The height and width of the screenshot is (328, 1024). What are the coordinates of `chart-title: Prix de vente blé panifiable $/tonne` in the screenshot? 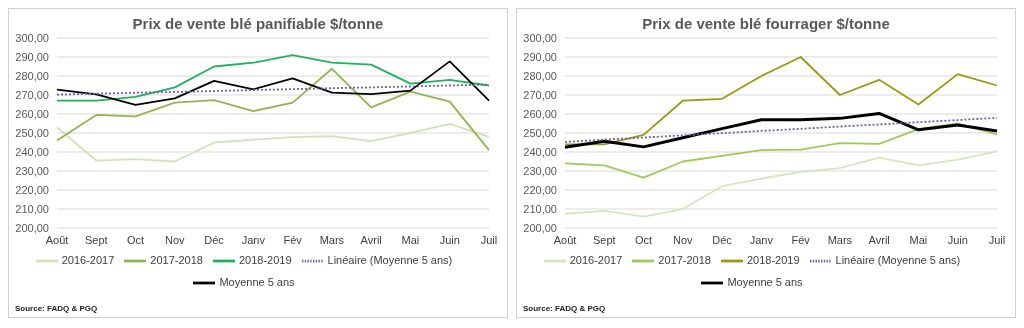 It's located at (258, 23).